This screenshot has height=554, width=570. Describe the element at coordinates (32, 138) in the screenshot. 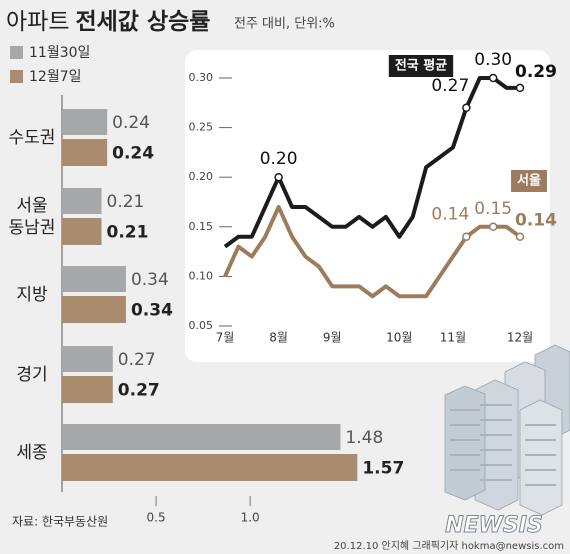

I see `category-label: 수도권` at that location.